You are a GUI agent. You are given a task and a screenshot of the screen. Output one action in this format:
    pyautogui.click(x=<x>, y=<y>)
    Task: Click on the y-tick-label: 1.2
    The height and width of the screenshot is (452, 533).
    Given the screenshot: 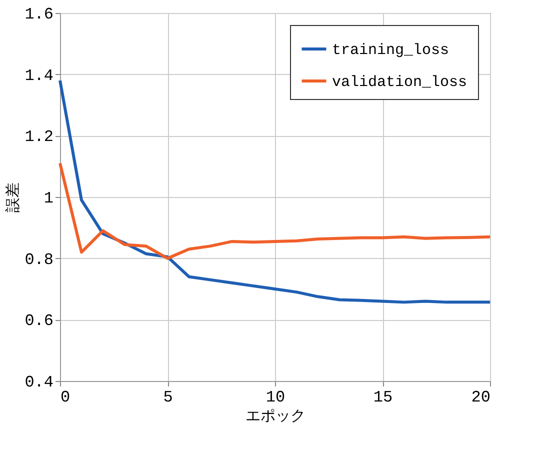 What is the action you would take?
    pyautogui.click(x=39, y=137)
    